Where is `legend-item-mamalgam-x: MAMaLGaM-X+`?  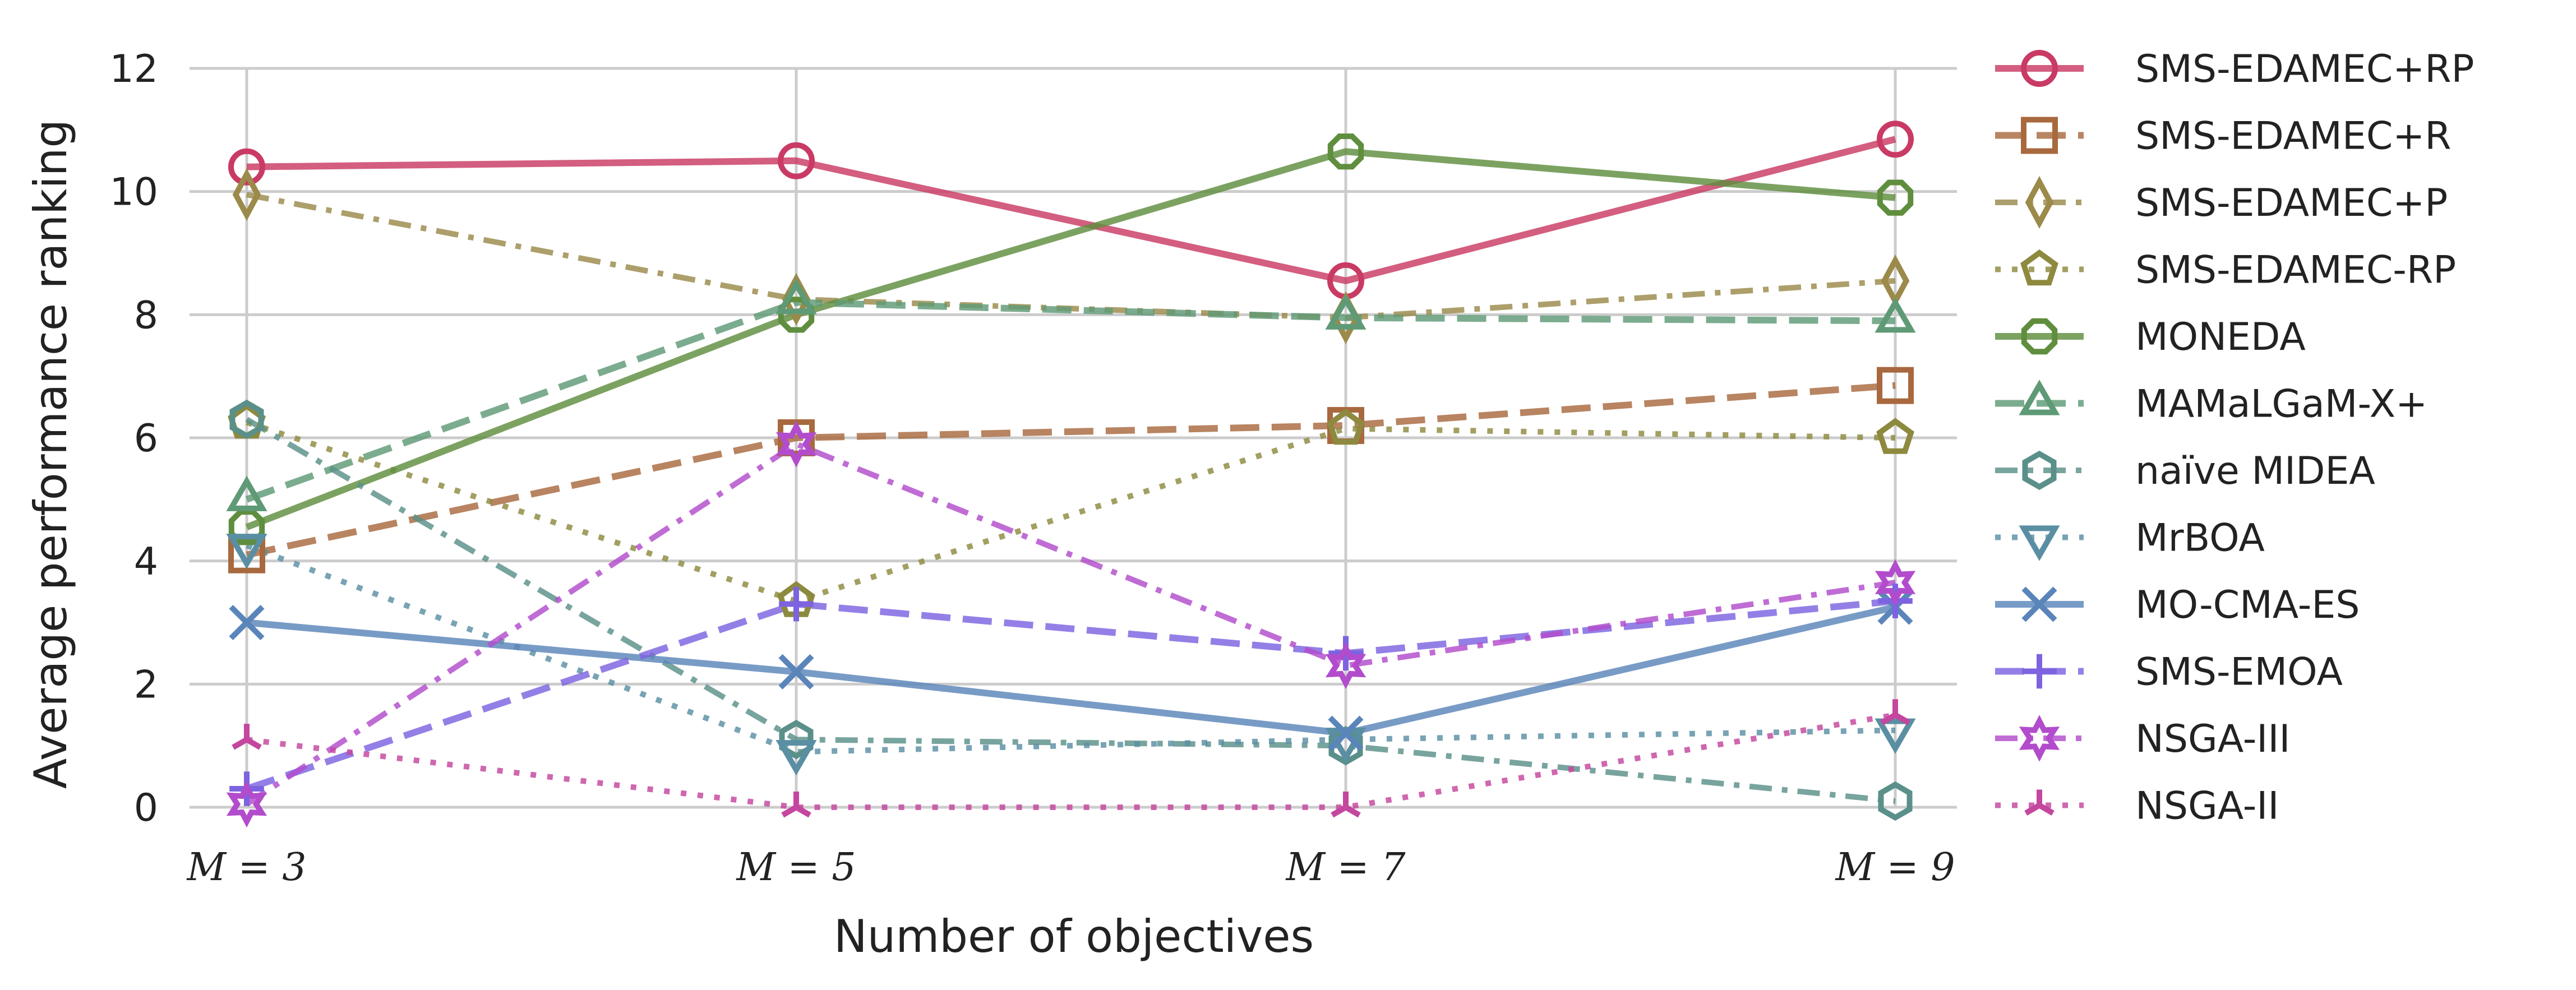 legend-item-mamalgam-x: MAMaLGaM-X+ is located at coordinates (2211, 403).